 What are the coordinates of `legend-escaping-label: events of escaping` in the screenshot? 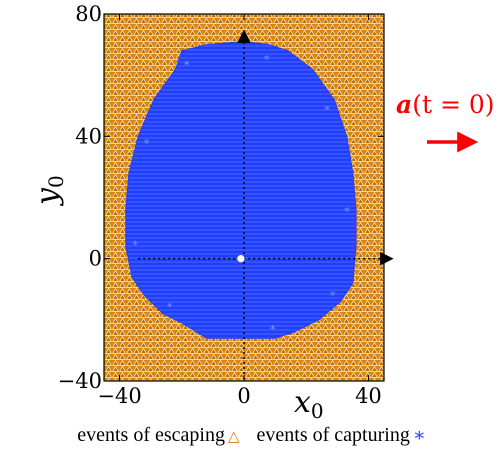 It's located at (151, 435).